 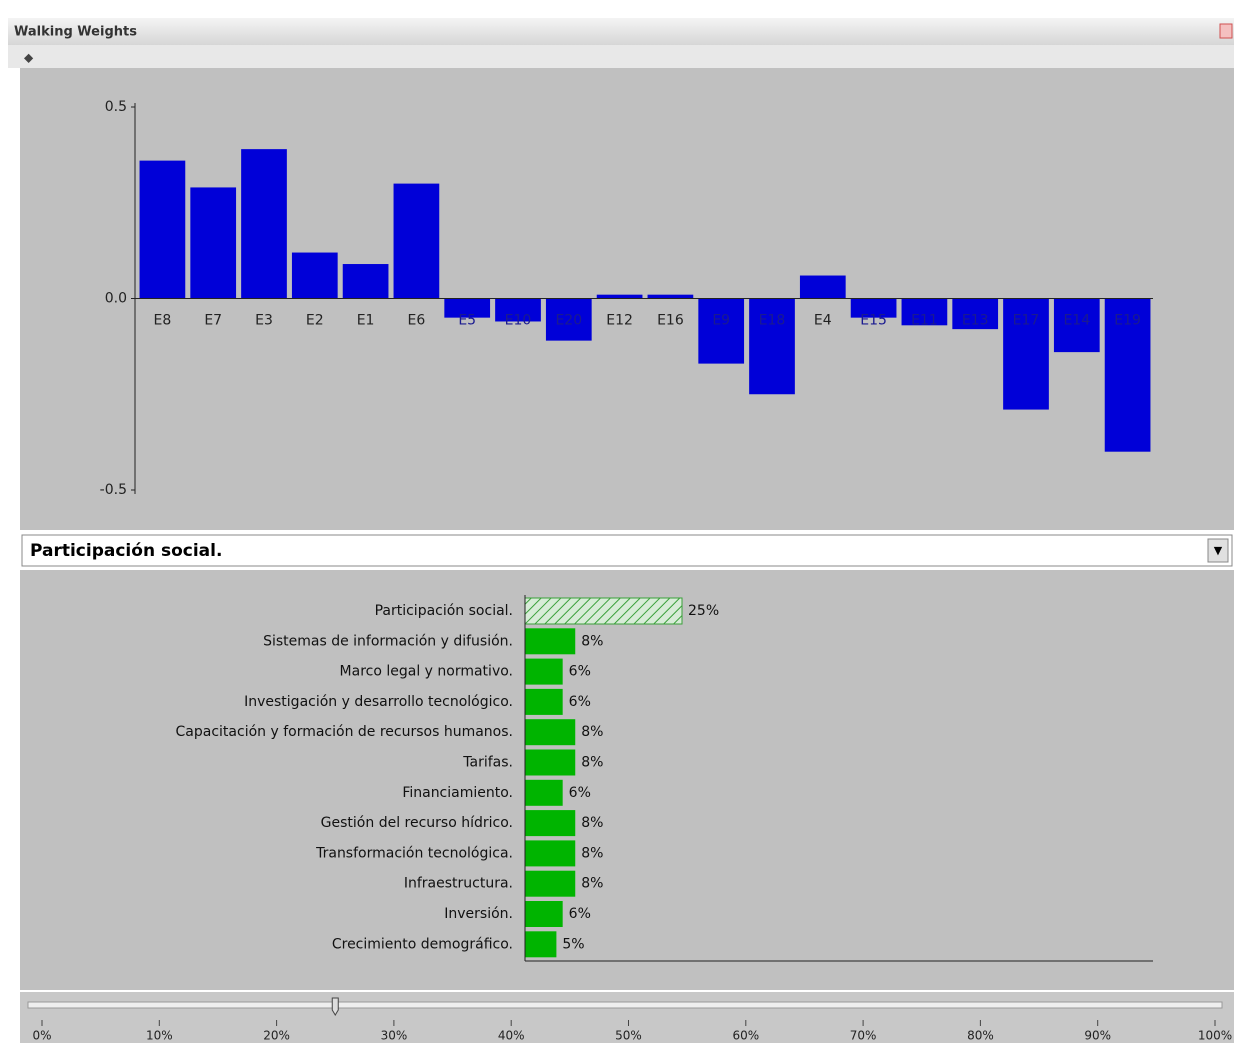 I want to click on x-tick-label: E19, so click(x=1127, y=321).